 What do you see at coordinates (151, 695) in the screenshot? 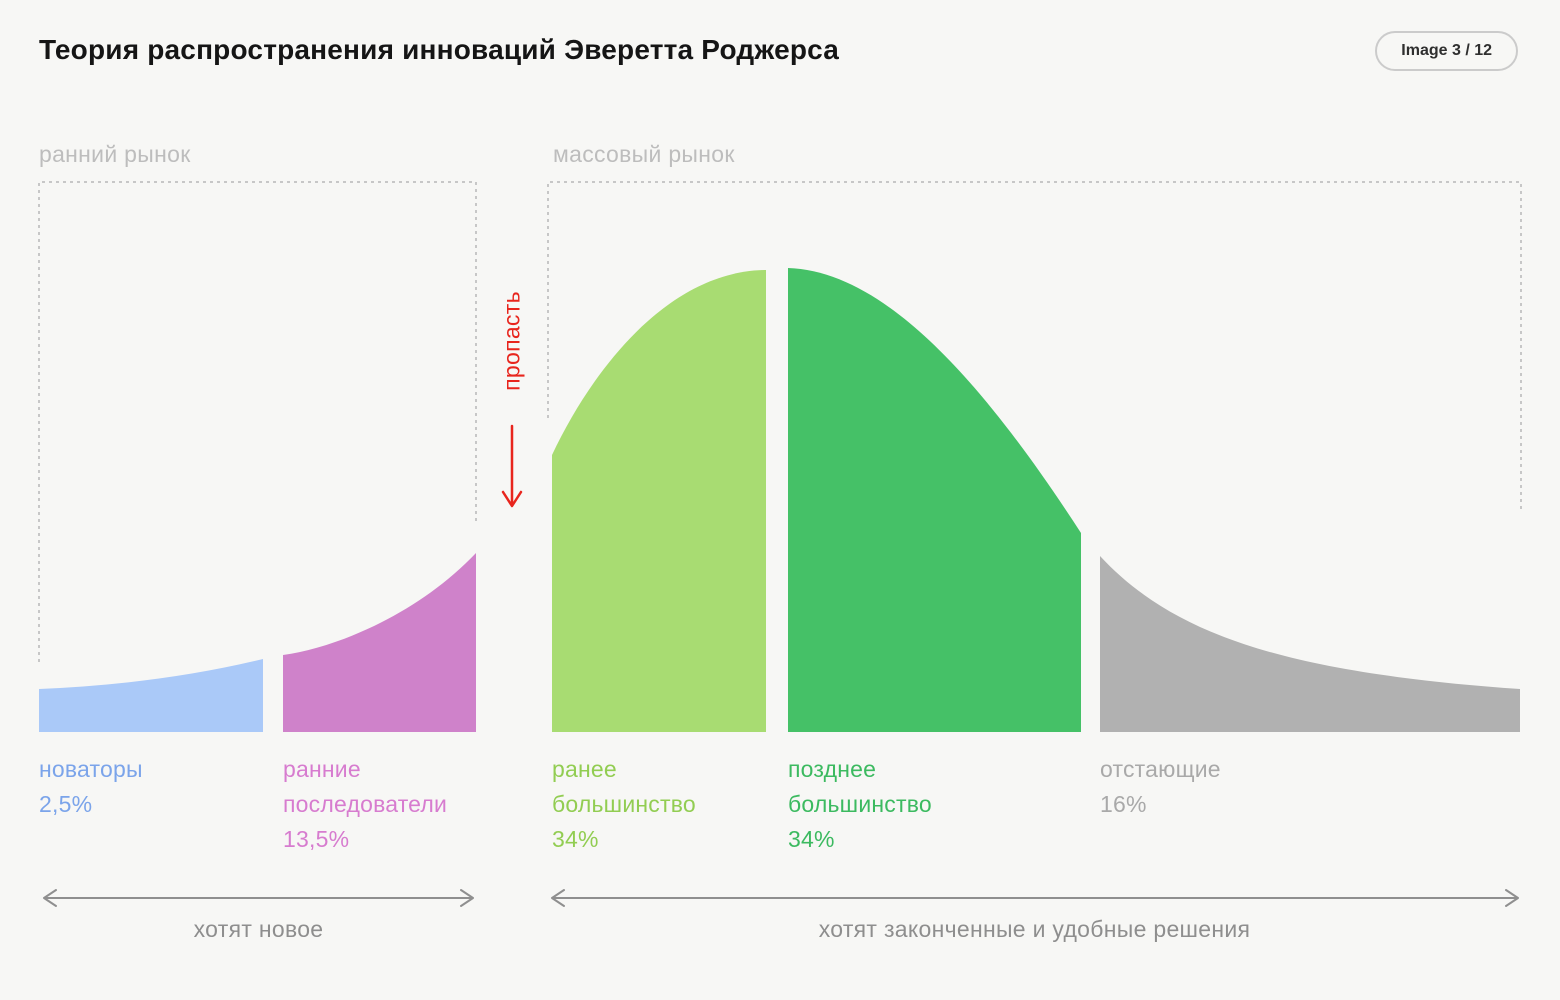
I see `innovators-curve` at bounding box center [151, 695].